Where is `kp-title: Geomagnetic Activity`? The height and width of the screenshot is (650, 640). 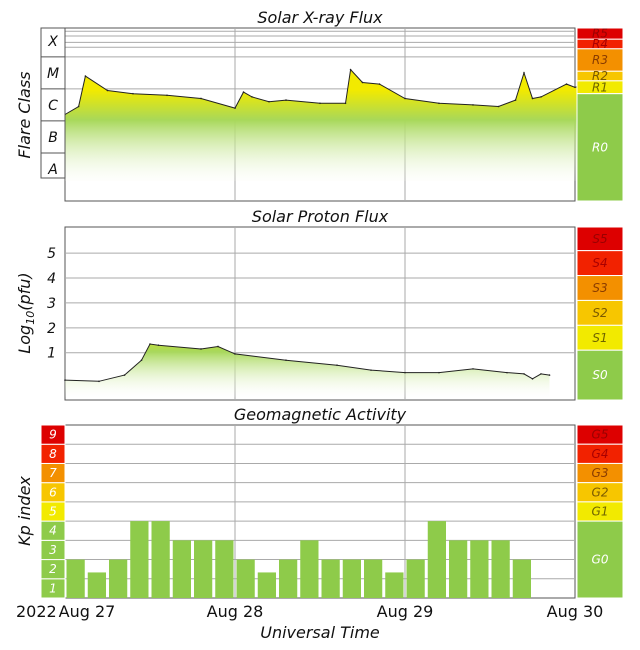
kp-title: Geomagnetic Activity is located at coordinates (320, 414).